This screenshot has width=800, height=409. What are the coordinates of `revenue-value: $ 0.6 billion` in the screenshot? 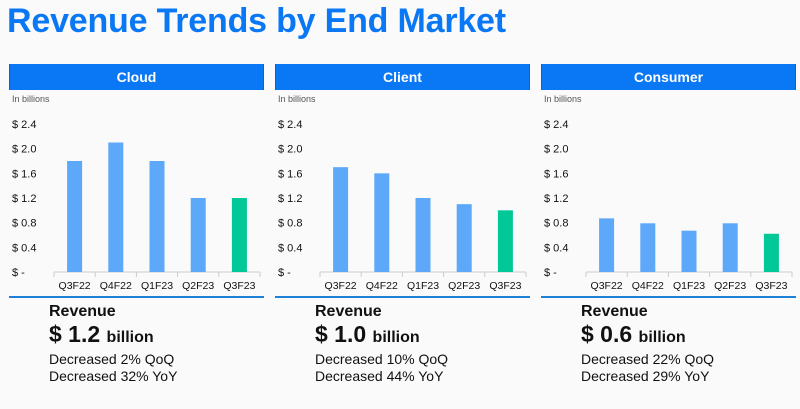 It's located at (647, 336).